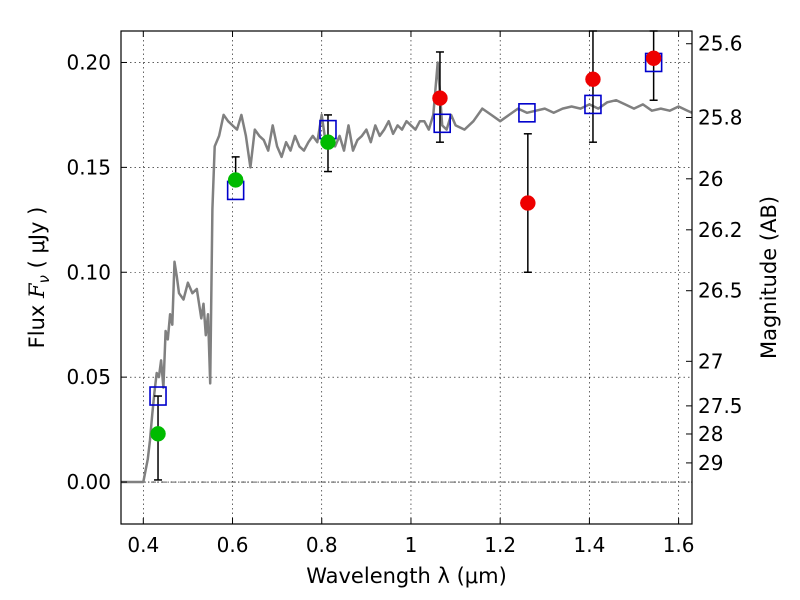  What do you see at coordinates (500, 545) in the screenshot?
I see `x-tick-label: 1.2` at bounding box center [500, 545].